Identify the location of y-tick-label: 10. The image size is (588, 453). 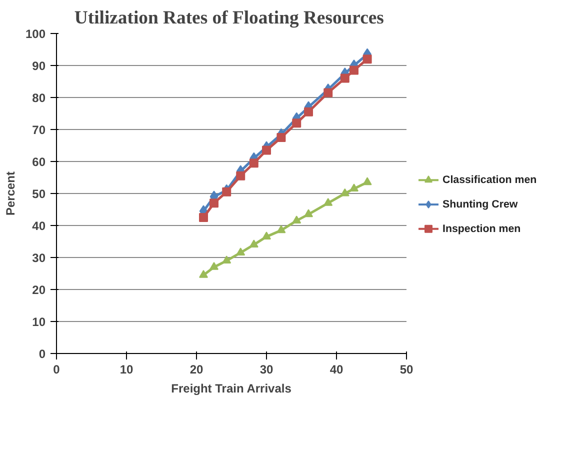
(39, 322).